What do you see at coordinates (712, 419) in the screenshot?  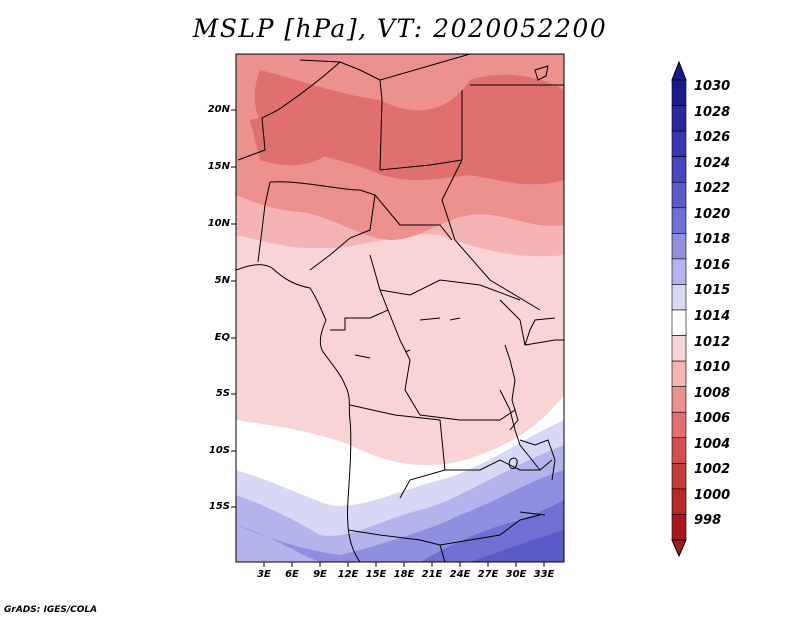 I see `colorbar-level-label: 1006` at bounding box center [712, 419].